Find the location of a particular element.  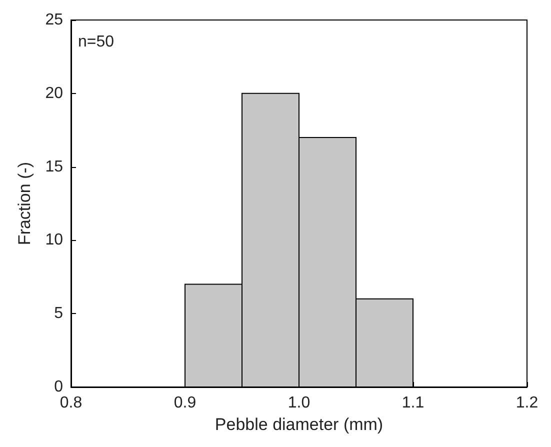

y-tick-label: 25 is located at coordinates (54, 20).